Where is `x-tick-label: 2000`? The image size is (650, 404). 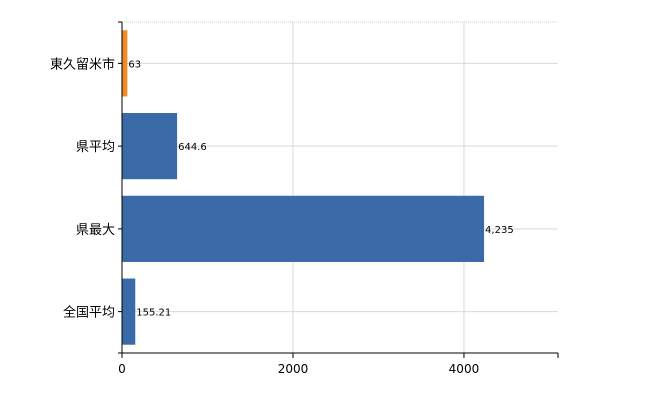 x-tick-label: 2000 is located at coordinates (293, 369).